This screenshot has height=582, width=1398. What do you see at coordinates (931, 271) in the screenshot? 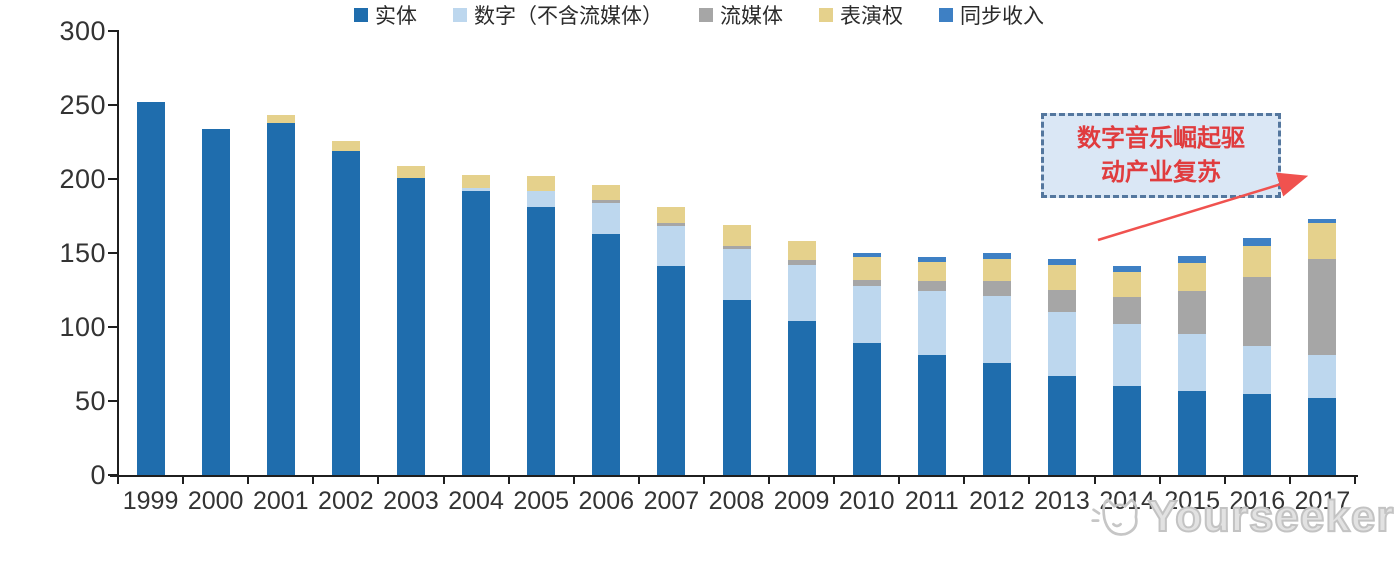
I see `bar-segment-2011-表演权` at bounding box center [931, 271].